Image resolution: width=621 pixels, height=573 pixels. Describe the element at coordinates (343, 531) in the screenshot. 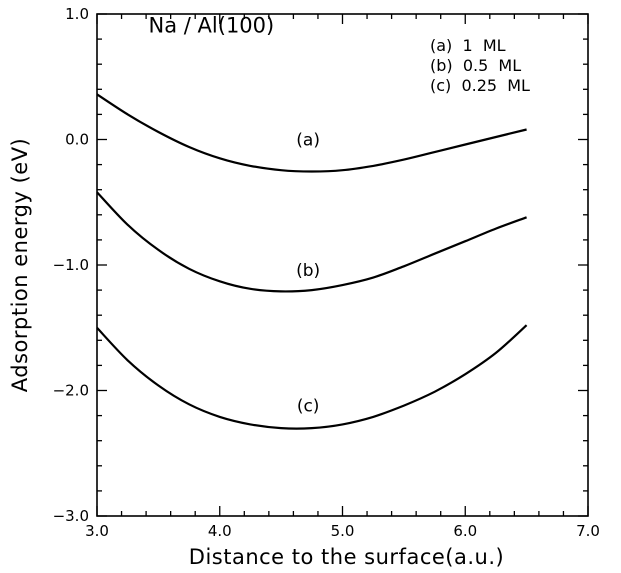

I see `x-tick-label: 5.0` at that location.